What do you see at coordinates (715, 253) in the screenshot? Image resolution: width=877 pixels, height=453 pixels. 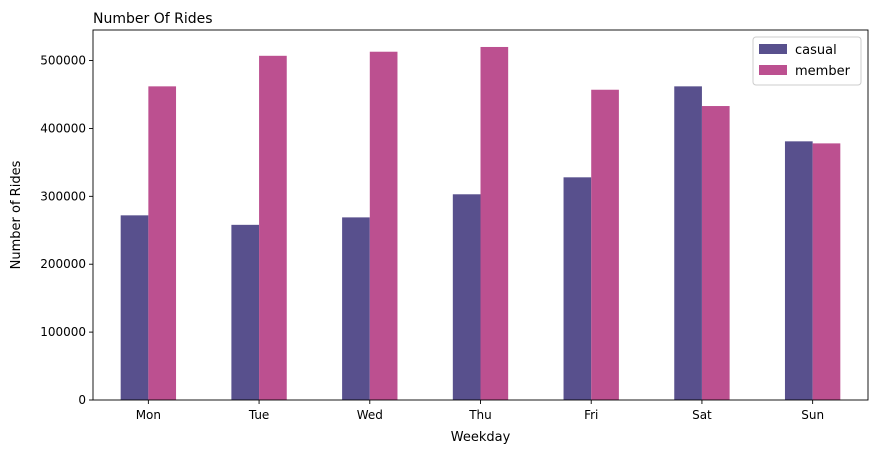 I see `bar-member-sat` at bounding box center [715, 253].